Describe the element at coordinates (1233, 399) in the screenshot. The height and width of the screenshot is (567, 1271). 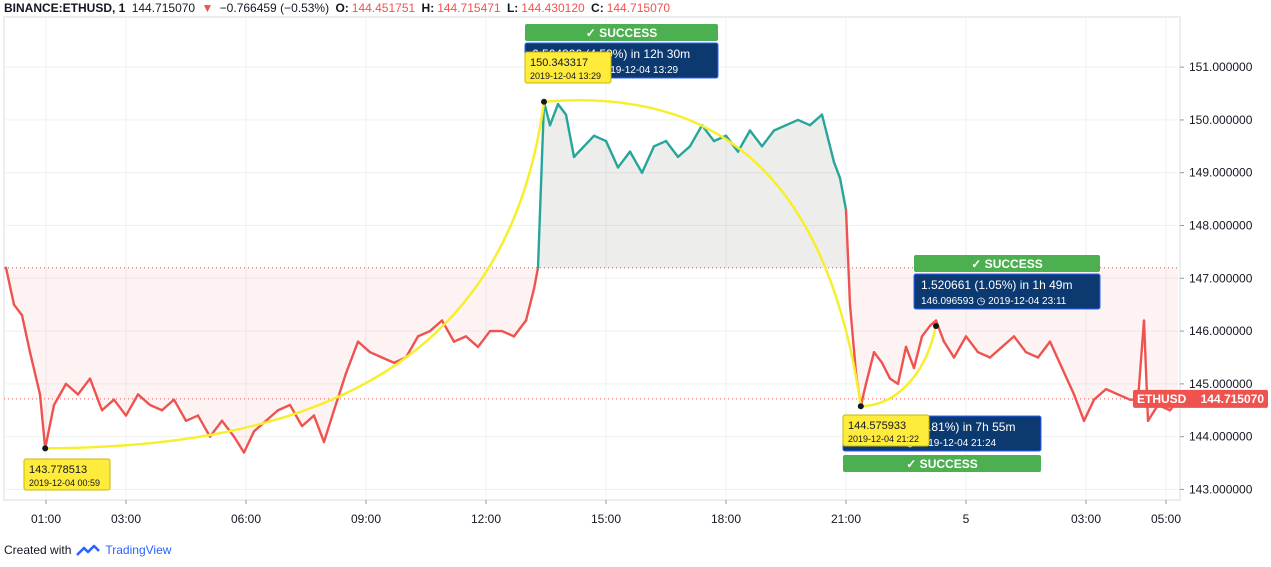
I see `last-price-value: 144.715070` at that location.